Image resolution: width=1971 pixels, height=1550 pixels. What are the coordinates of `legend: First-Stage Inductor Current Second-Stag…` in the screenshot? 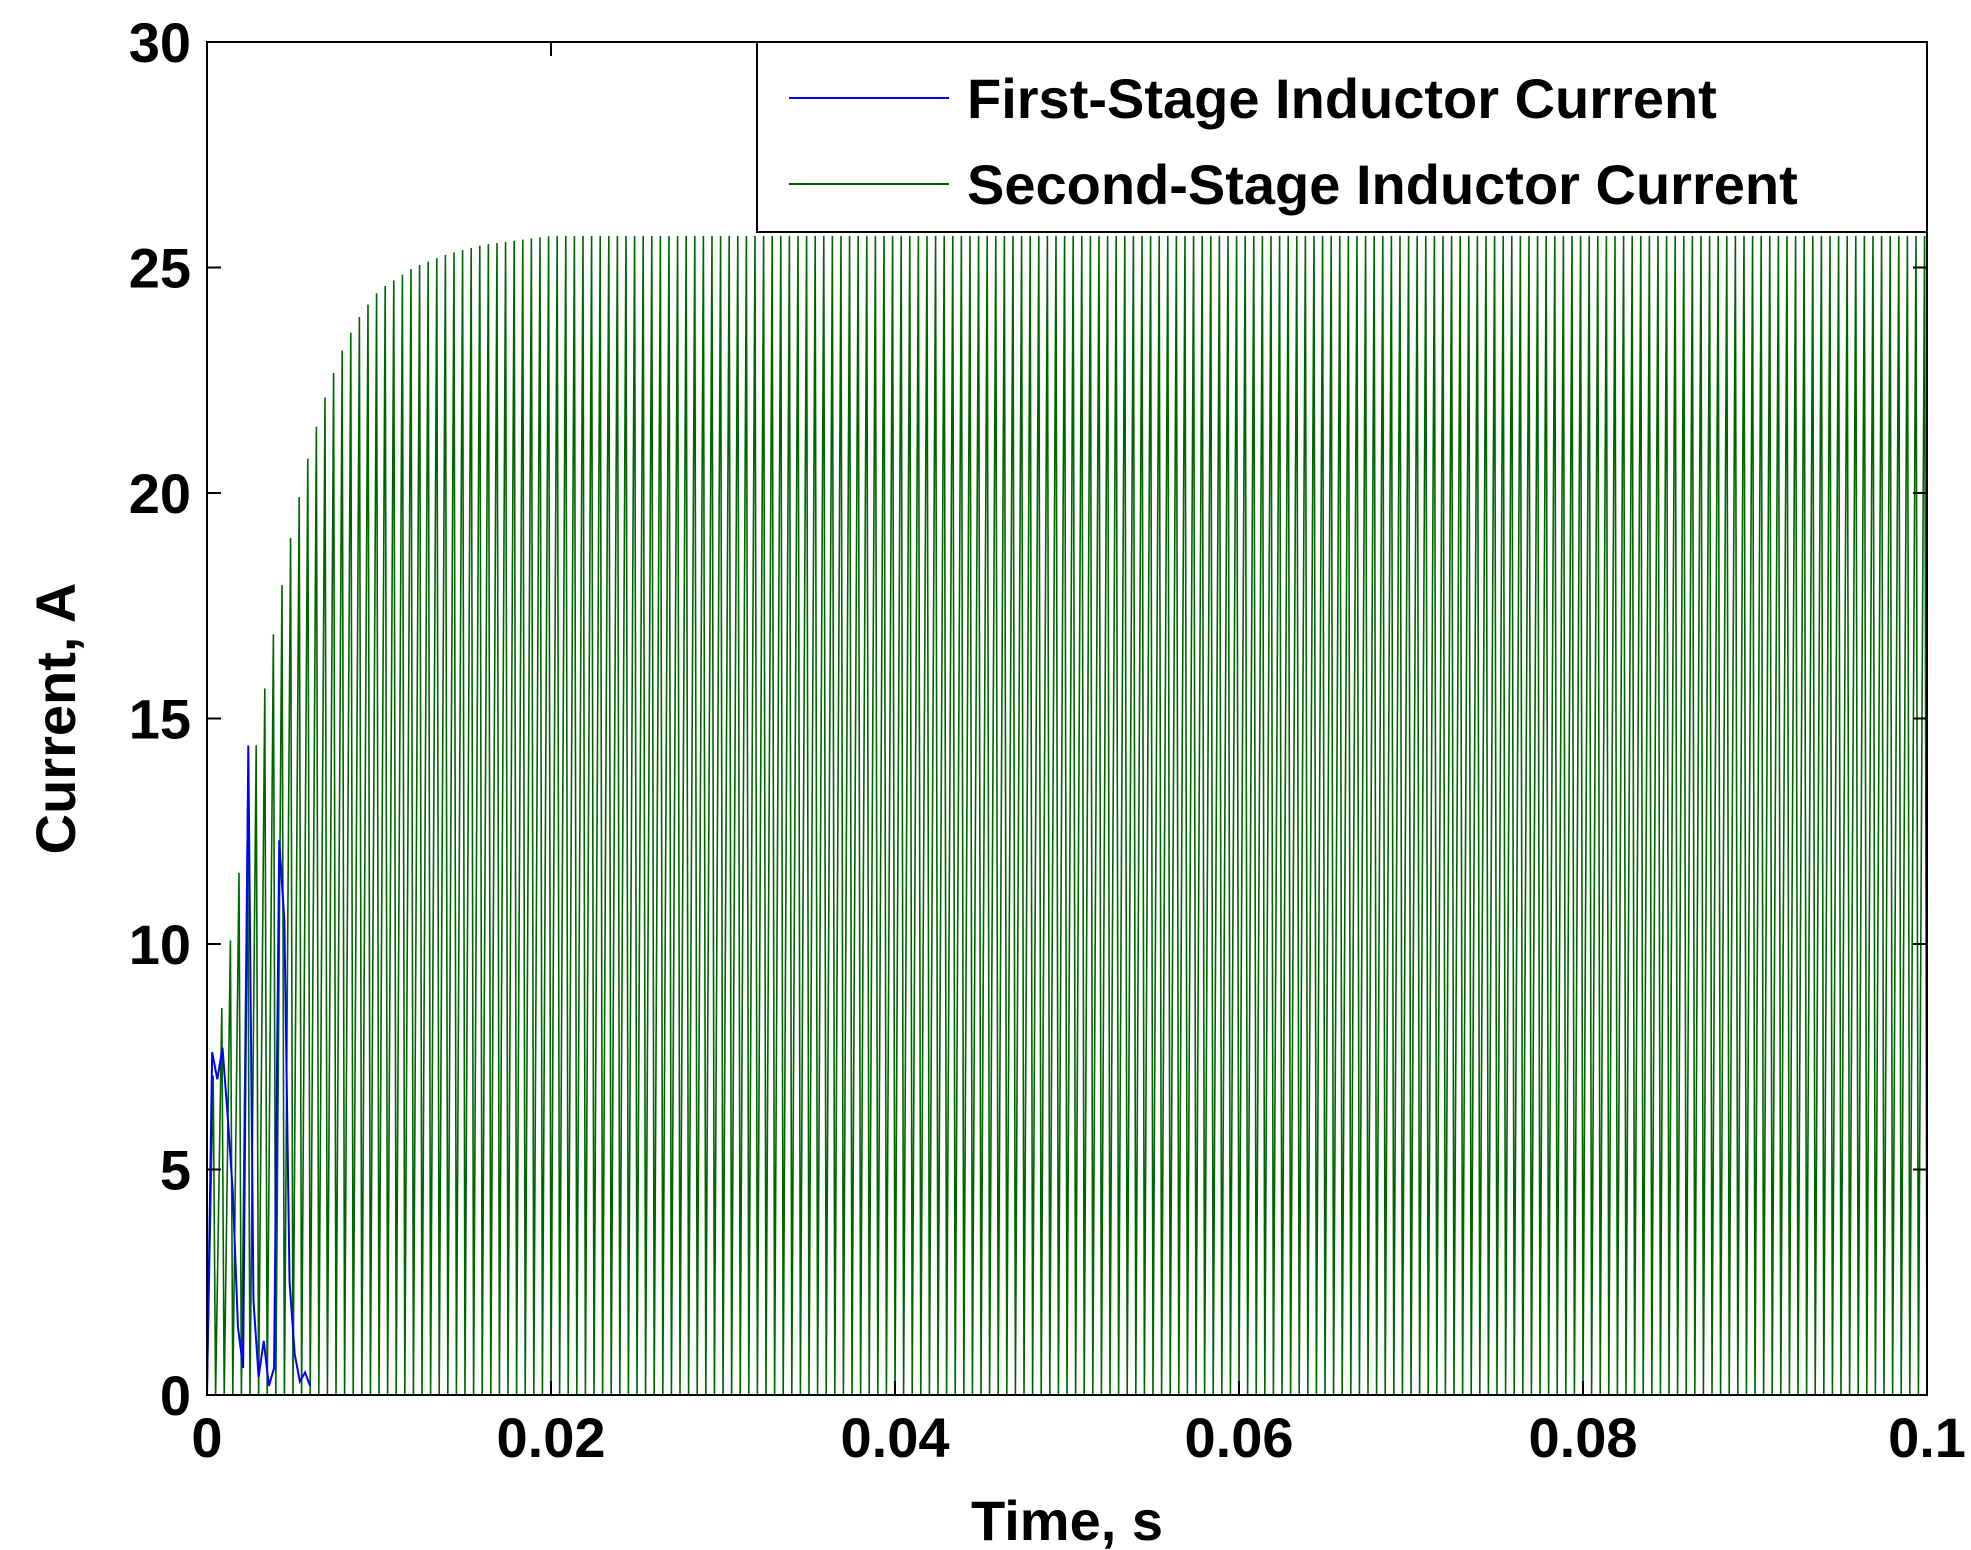 It's located at (1342, 137).